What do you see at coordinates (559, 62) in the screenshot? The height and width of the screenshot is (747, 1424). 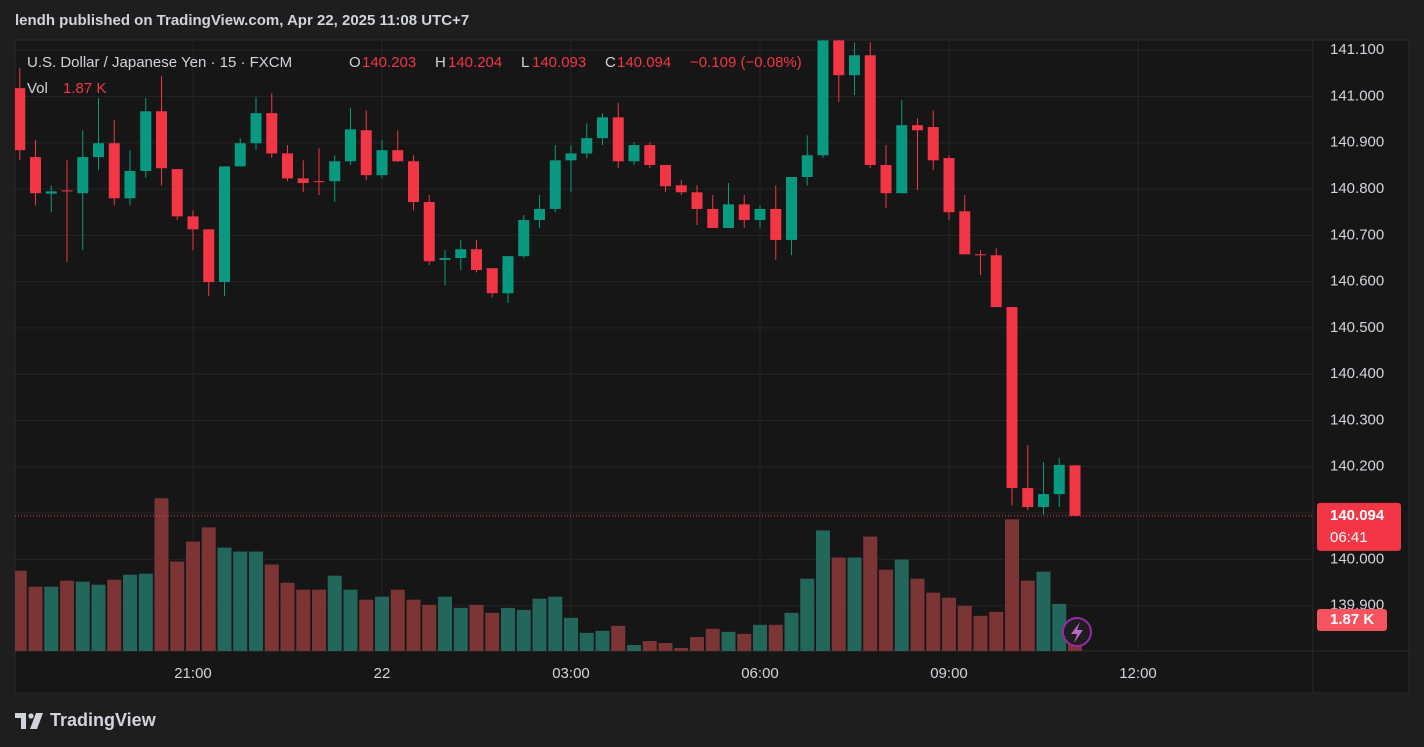 I see `ohlc-value: 140.093` at bounding box center [559, 62].